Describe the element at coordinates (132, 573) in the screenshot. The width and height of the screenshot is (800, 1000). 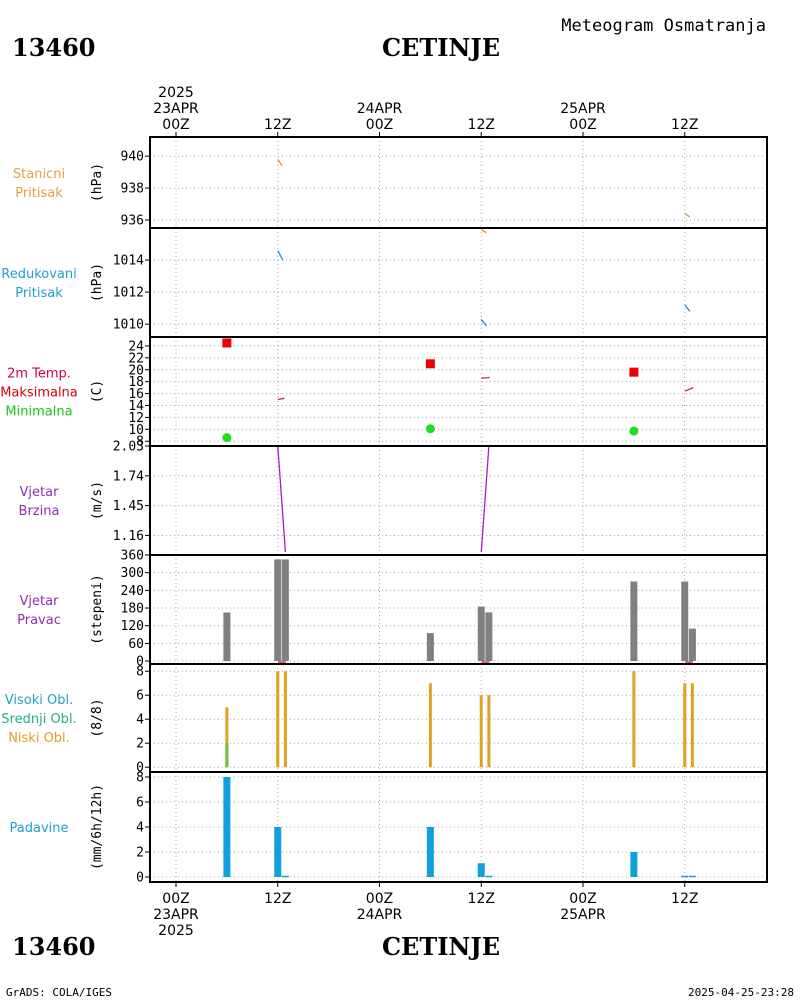
I see `y-tick-label: 300` at that location.